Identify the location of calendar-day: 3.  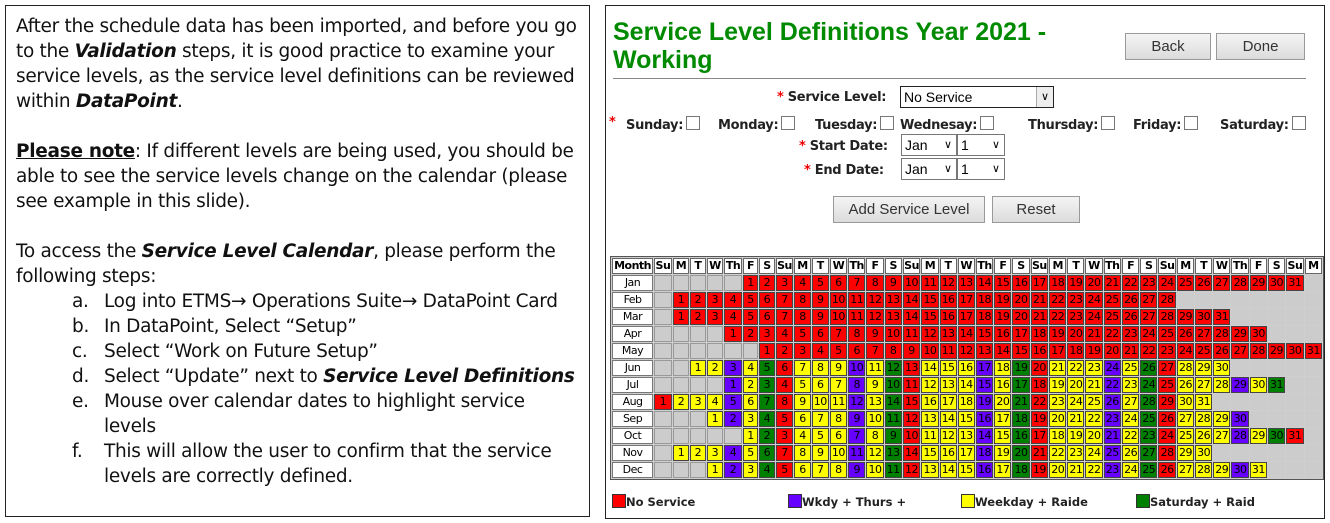
(698, 402).